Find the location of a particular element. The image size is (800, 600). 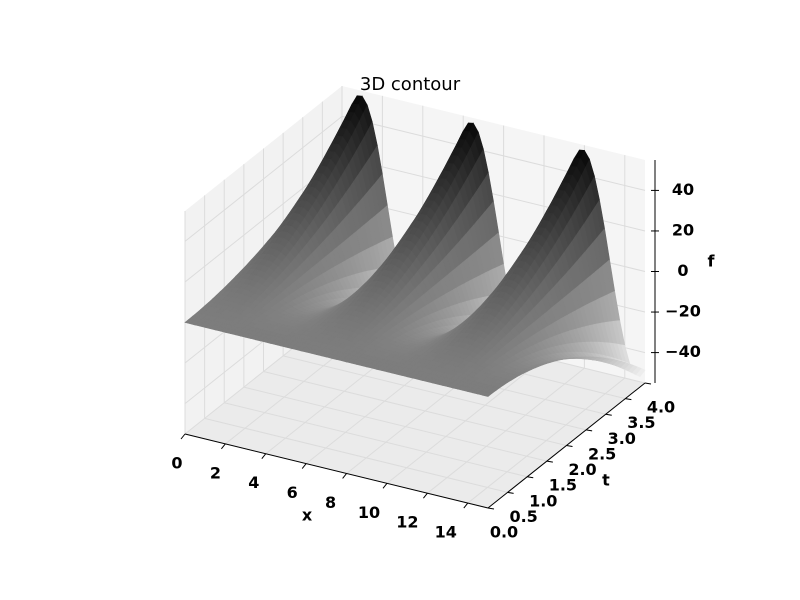

x-tick-label: 10 is located at coordinates (369, 512).